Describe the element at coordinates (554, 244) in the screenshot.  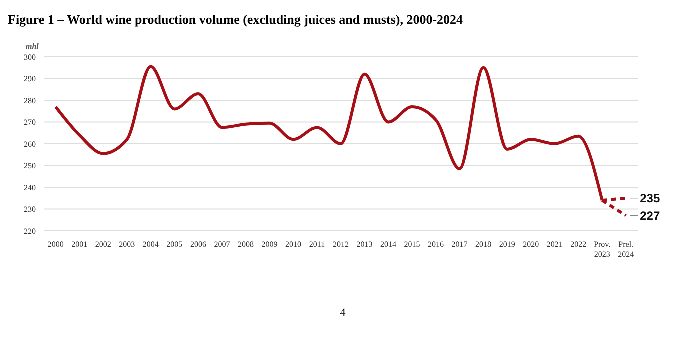
I see `x-tick-label: 2021` at that location.